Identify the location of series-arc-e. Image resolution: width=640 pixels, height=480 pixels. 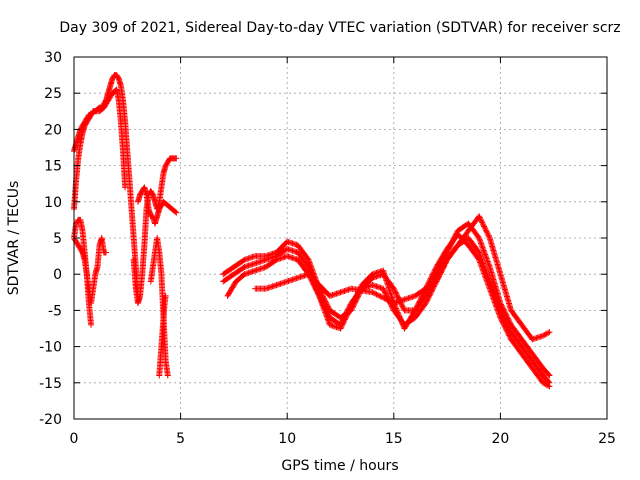
(155, 231).